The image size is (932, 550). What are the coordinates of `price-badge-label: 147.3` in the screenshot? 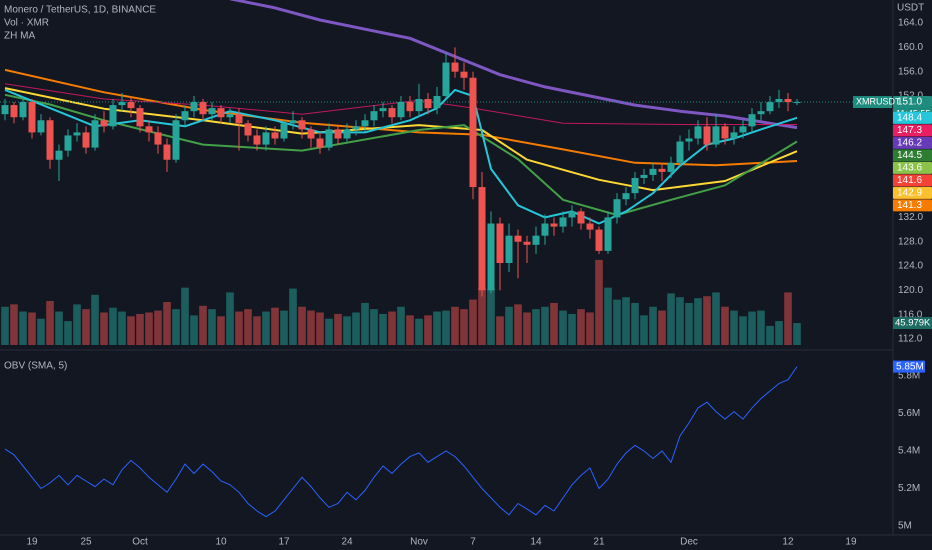 It's located at (909, 130).